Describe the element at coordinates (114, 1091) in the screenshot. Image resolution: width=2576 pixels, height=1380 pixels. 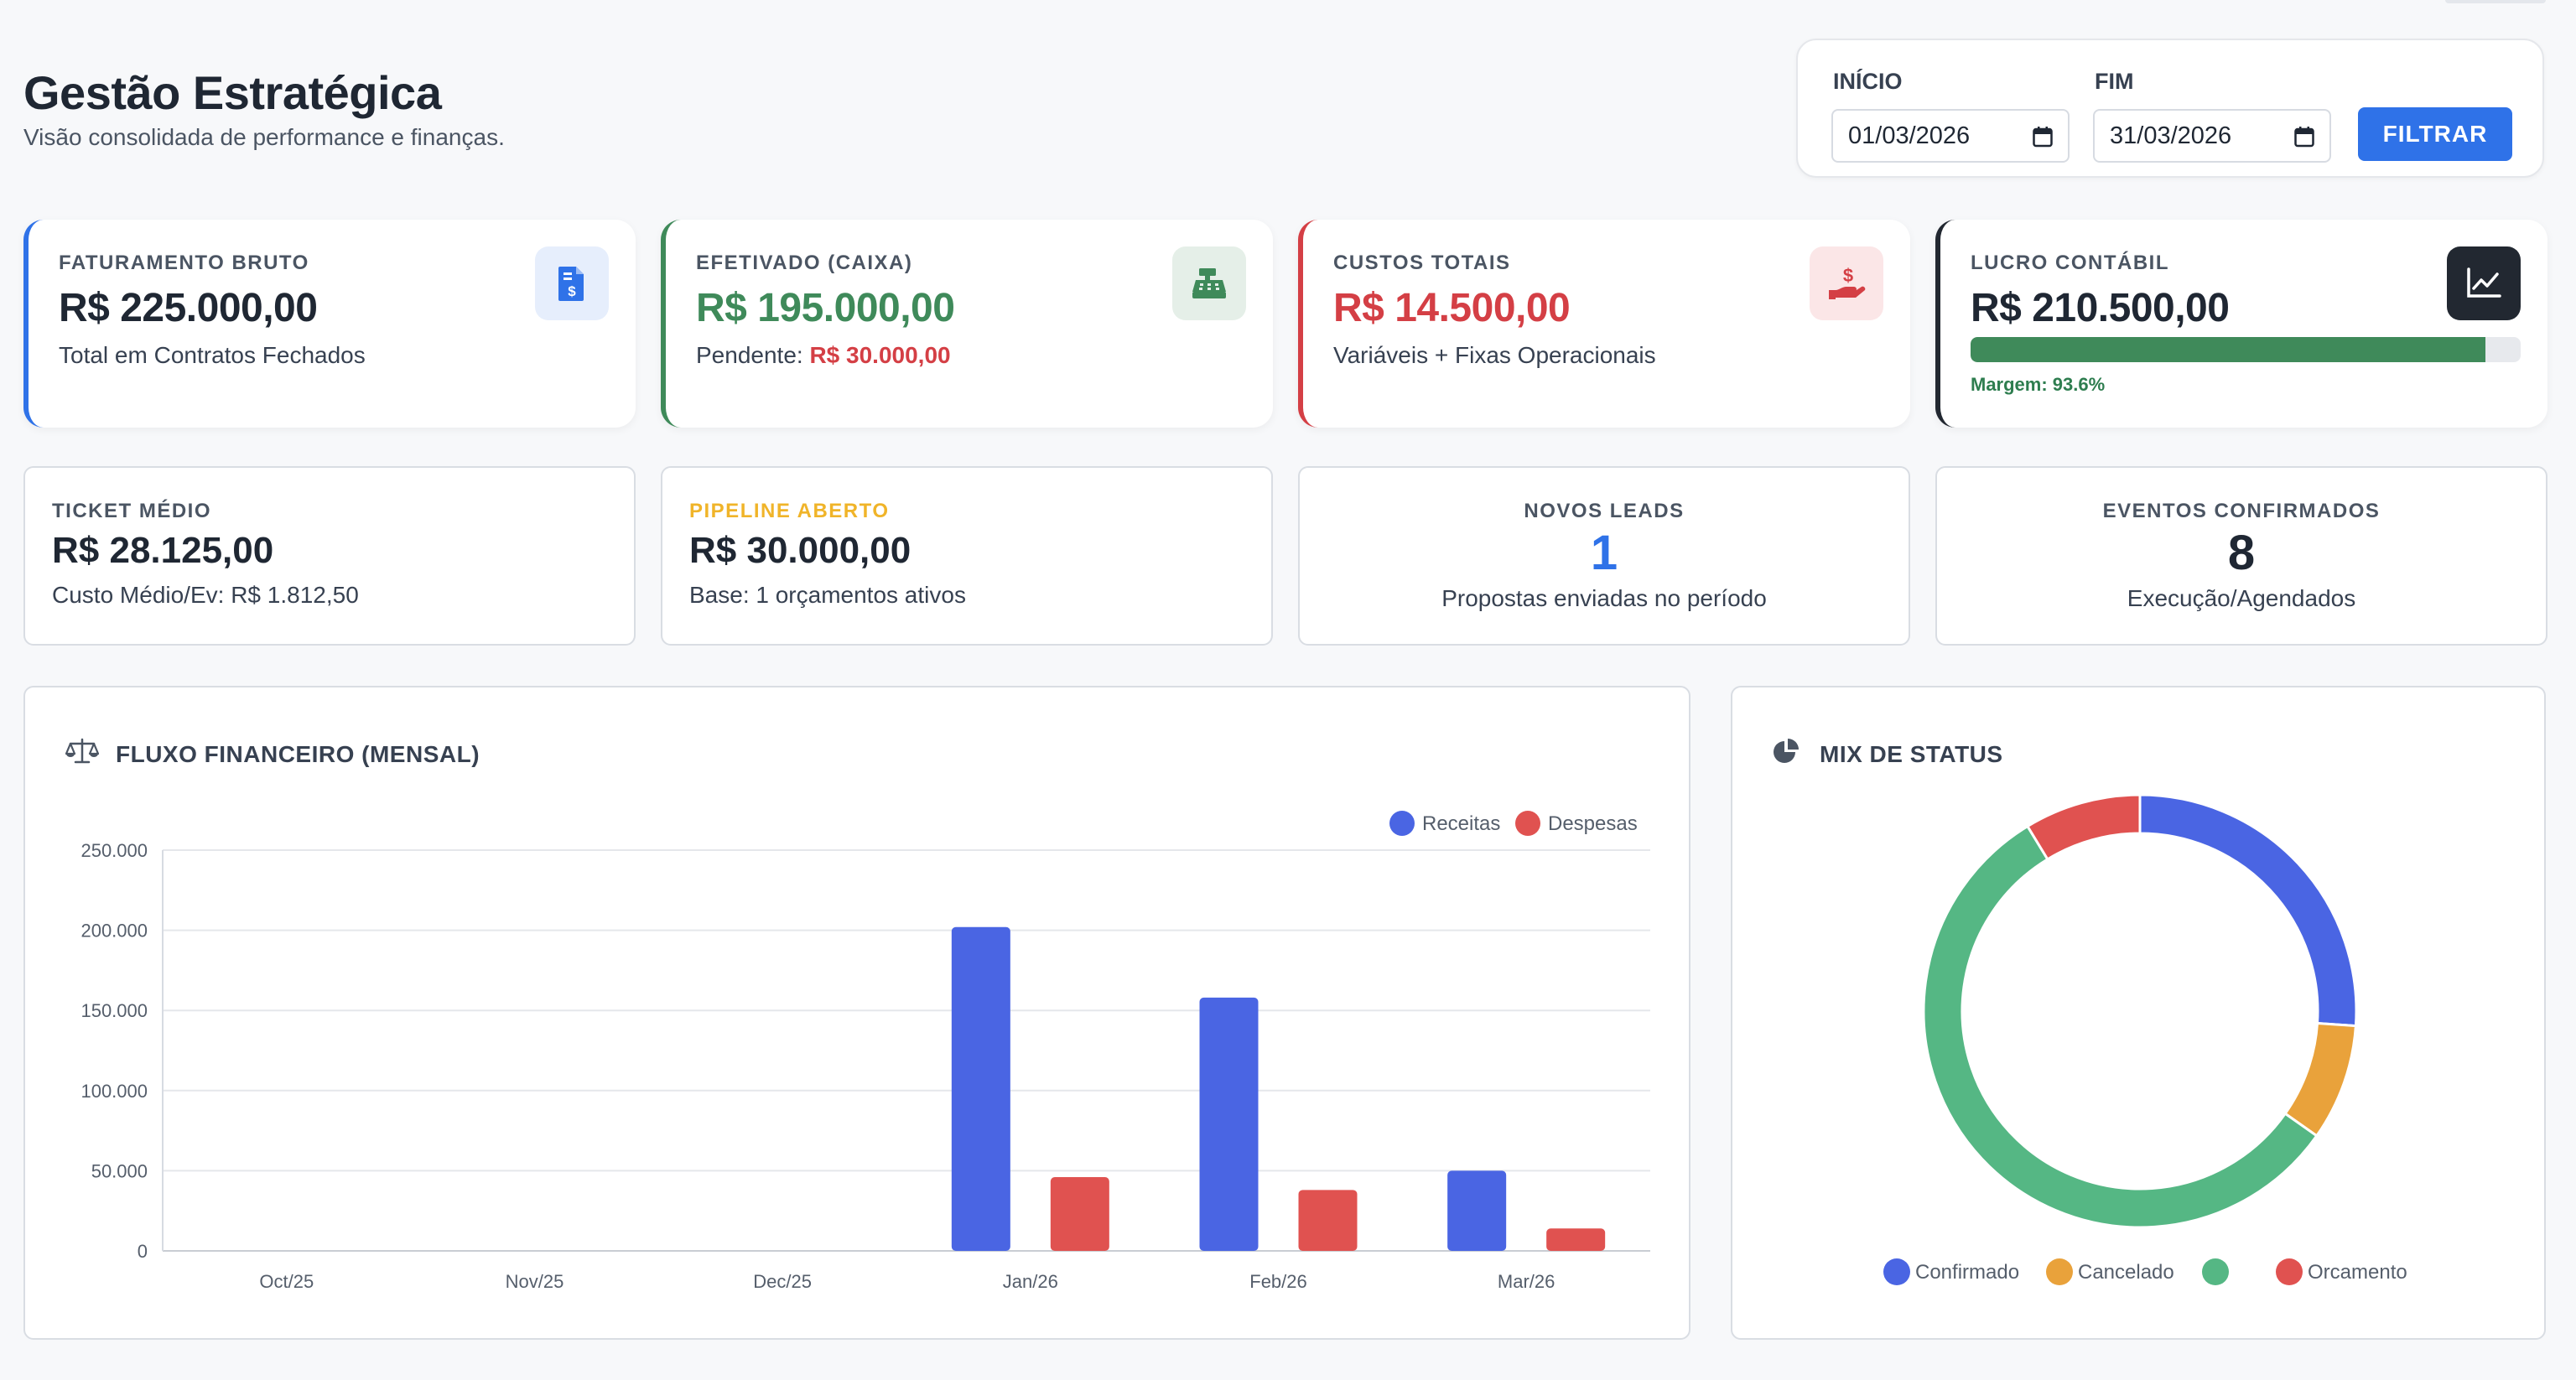
I see `y-tick-label: 100.000` at that location.